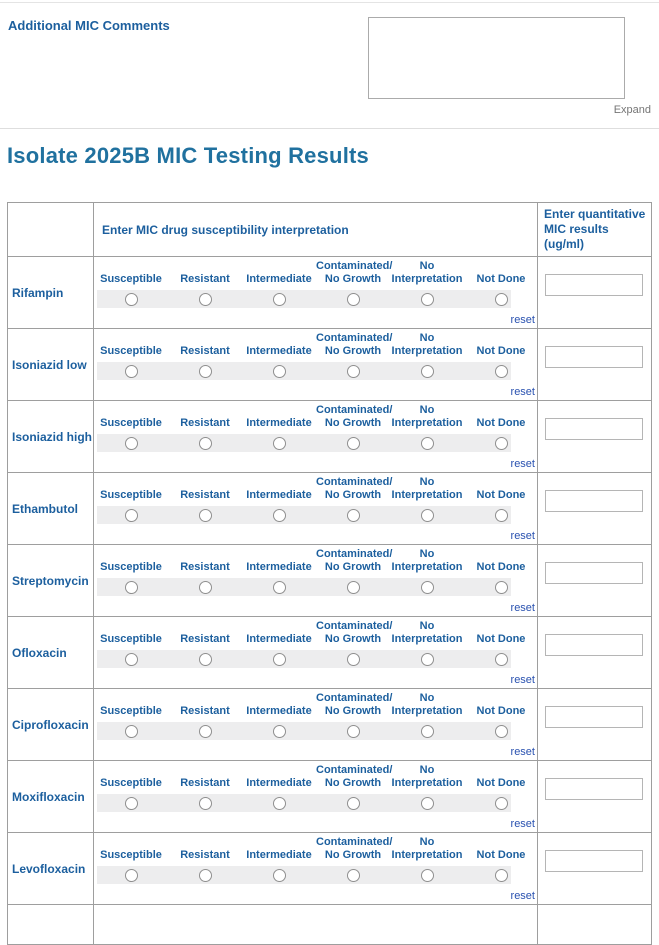 This screenshot has width=659, height=945. What do you see at coordinates (205, 711) in the screenshot?
I see `resistant-label: Resistant` at bounding box center [205, 711].